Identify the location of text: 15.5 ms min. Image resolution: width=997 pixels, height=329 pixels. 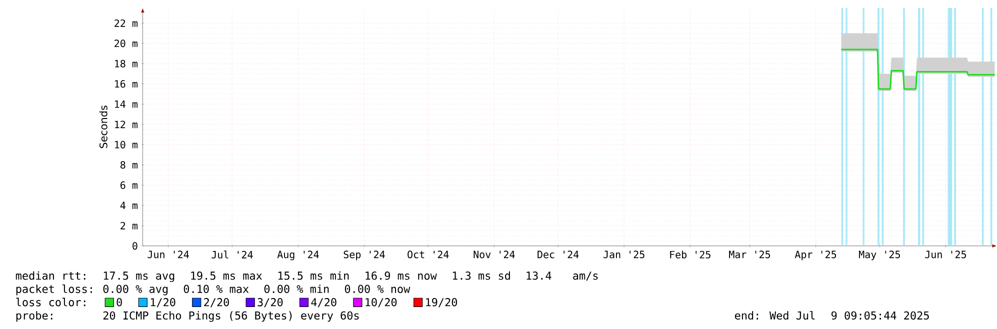
(313, 275).